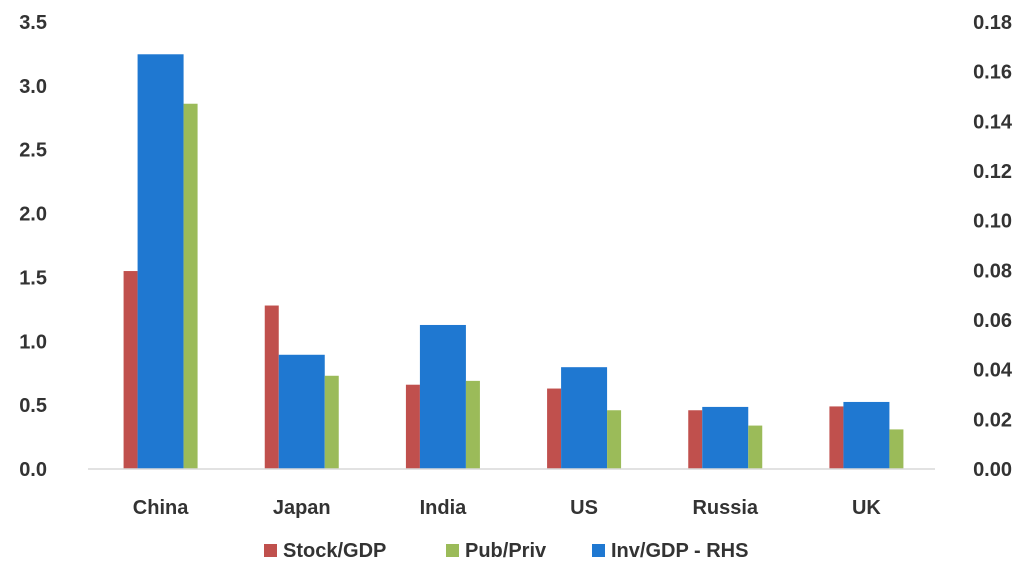  What do you see at coordinates (836, 437) in the screenshot?
I see `bar-stock-gdp-uk` at bounding box center [836, 437].